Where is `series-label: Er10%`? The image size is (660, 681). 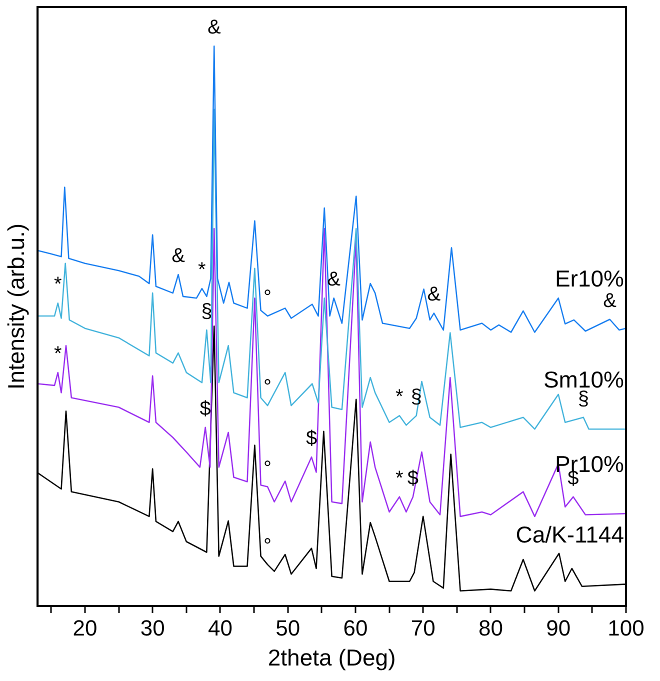 series-label: Er10% is located at coordinates (589, 279).